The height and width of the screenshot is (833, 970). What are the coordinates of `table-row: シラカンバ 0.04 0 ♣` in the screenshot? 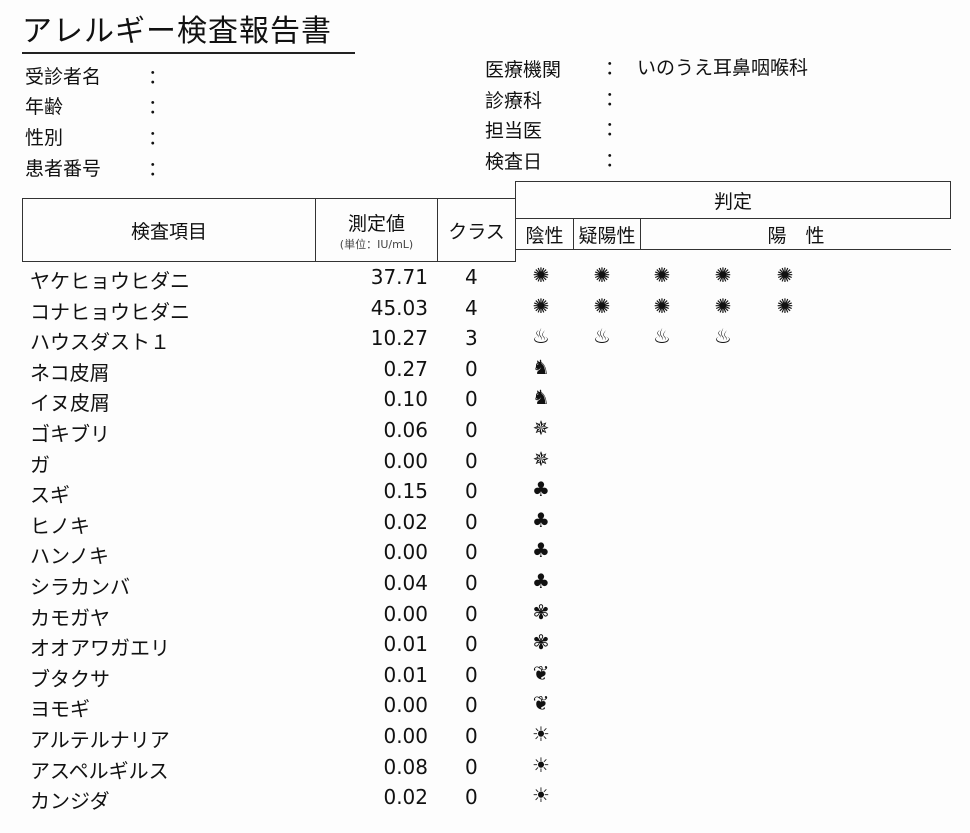 It's located at (485, 585).